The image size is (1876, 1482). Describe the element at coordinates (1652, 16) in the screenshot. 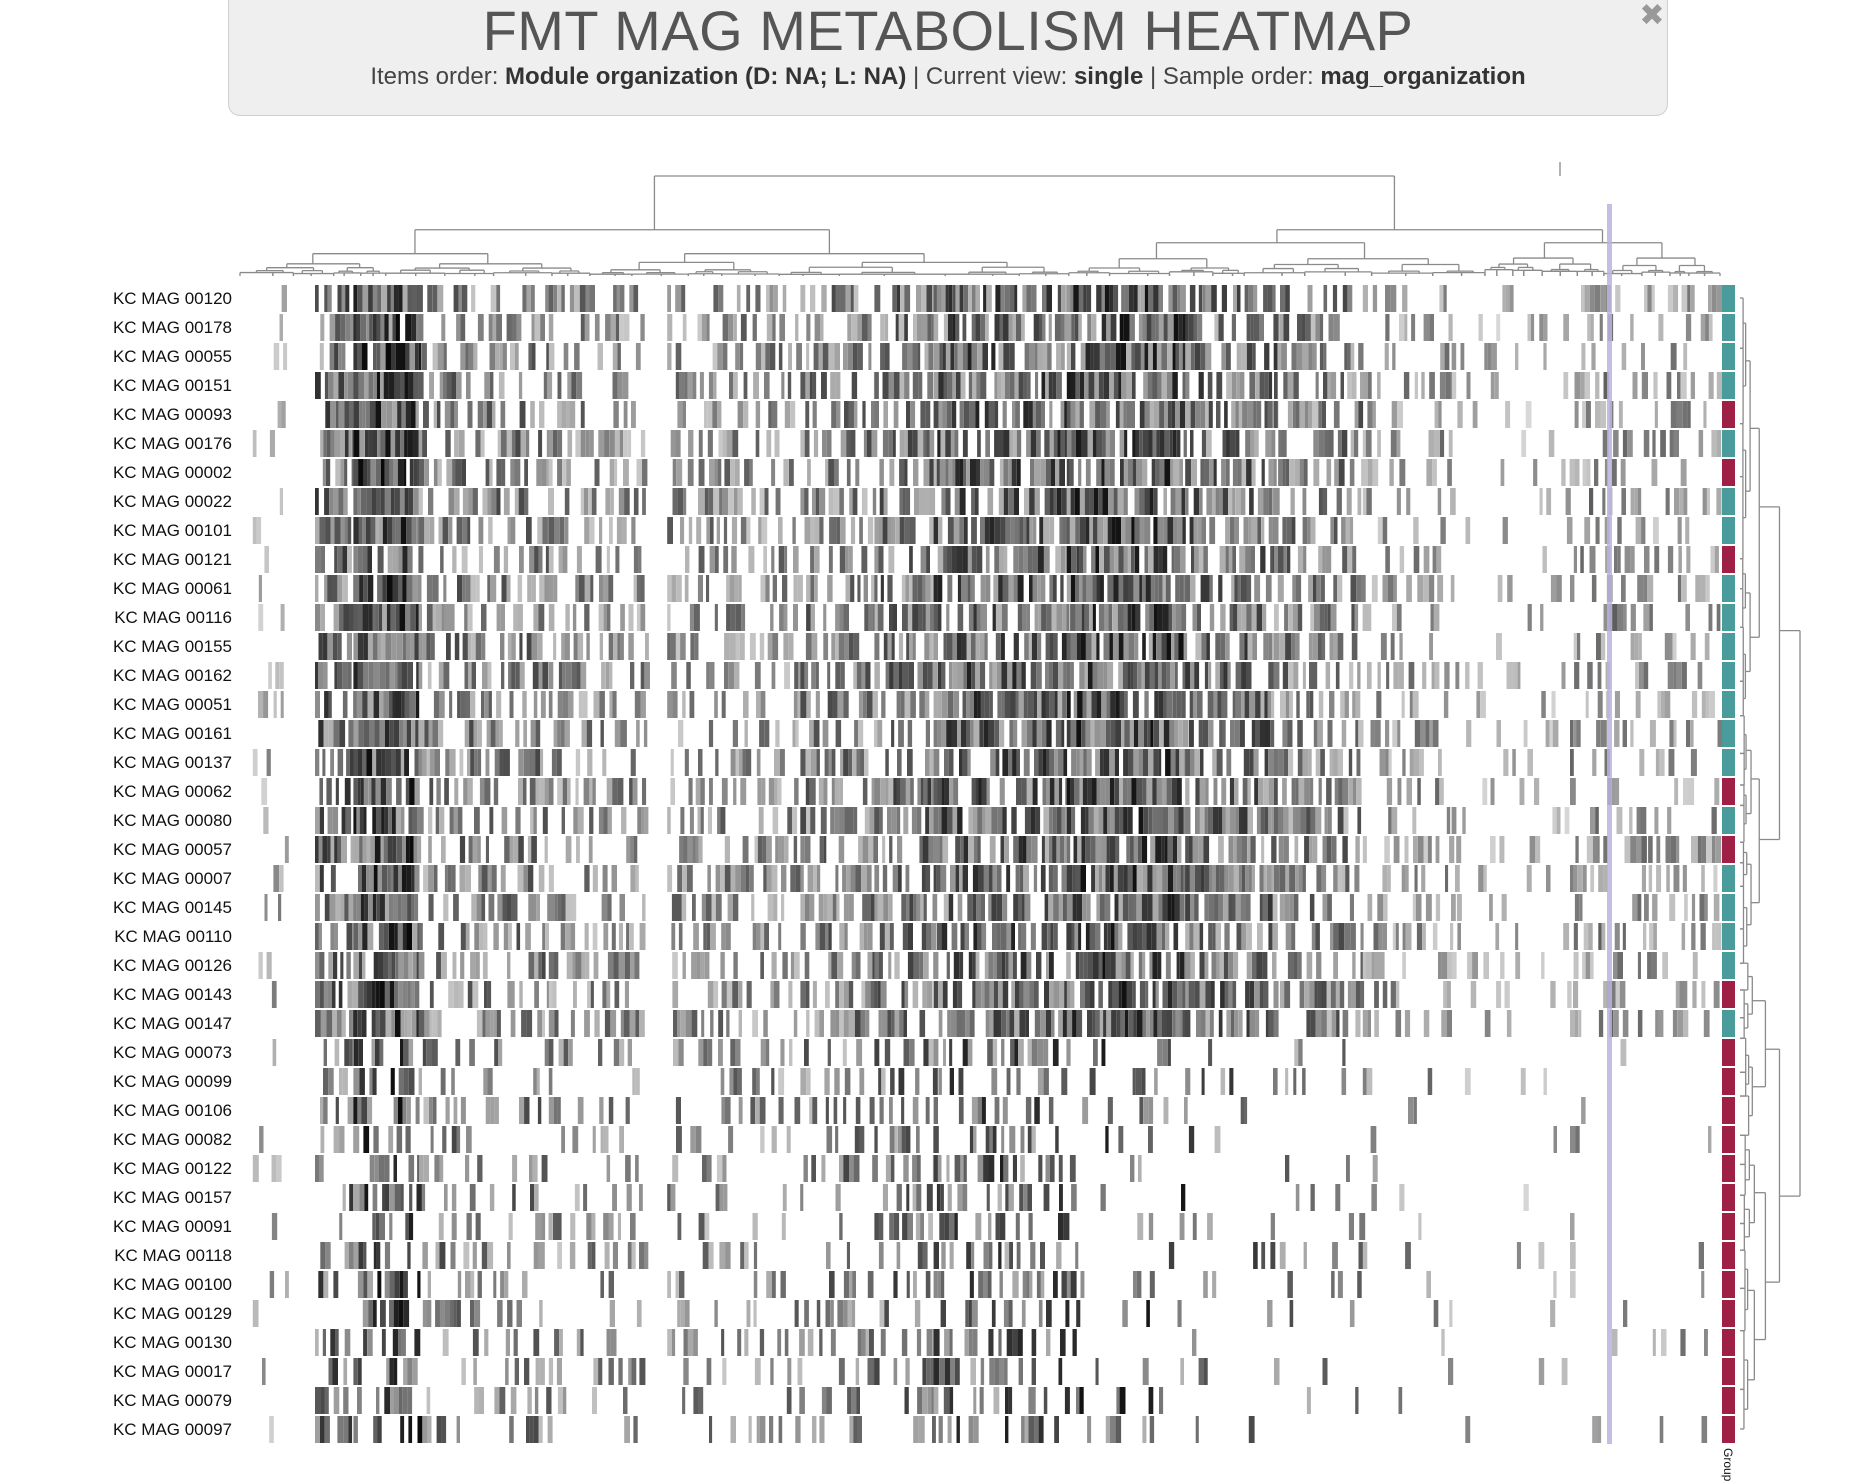

I see `close-icon: ✖` at that location.